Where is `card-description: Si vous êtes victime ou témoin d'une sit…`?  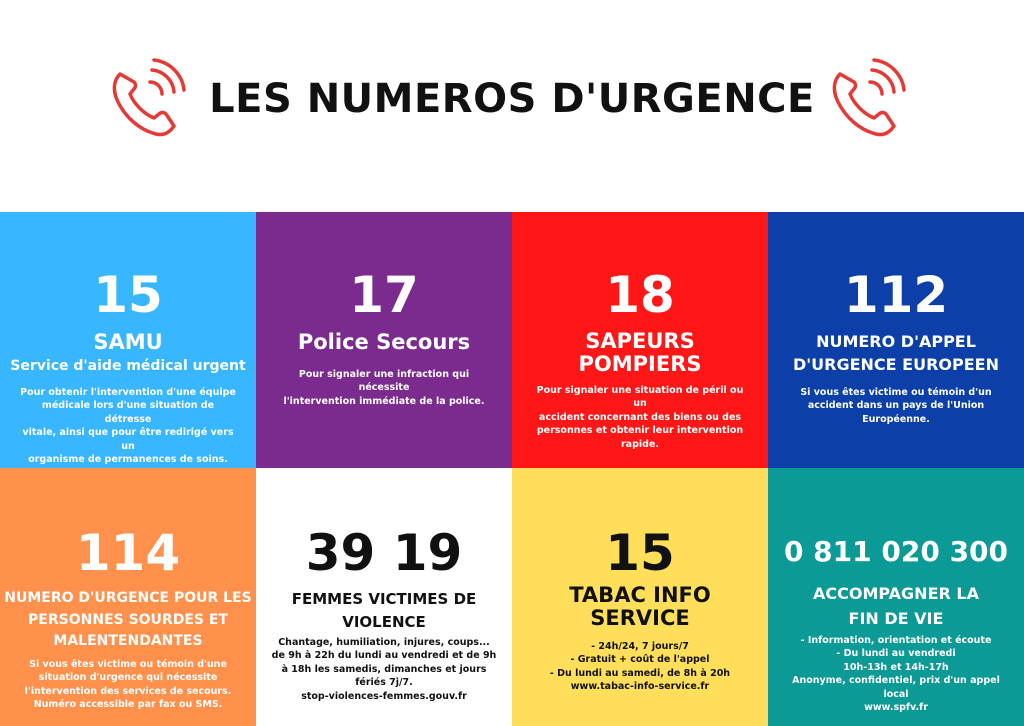 card-description: Si vous êtes victime ou témoin d'une sit… is located at coordinates (128, 685).